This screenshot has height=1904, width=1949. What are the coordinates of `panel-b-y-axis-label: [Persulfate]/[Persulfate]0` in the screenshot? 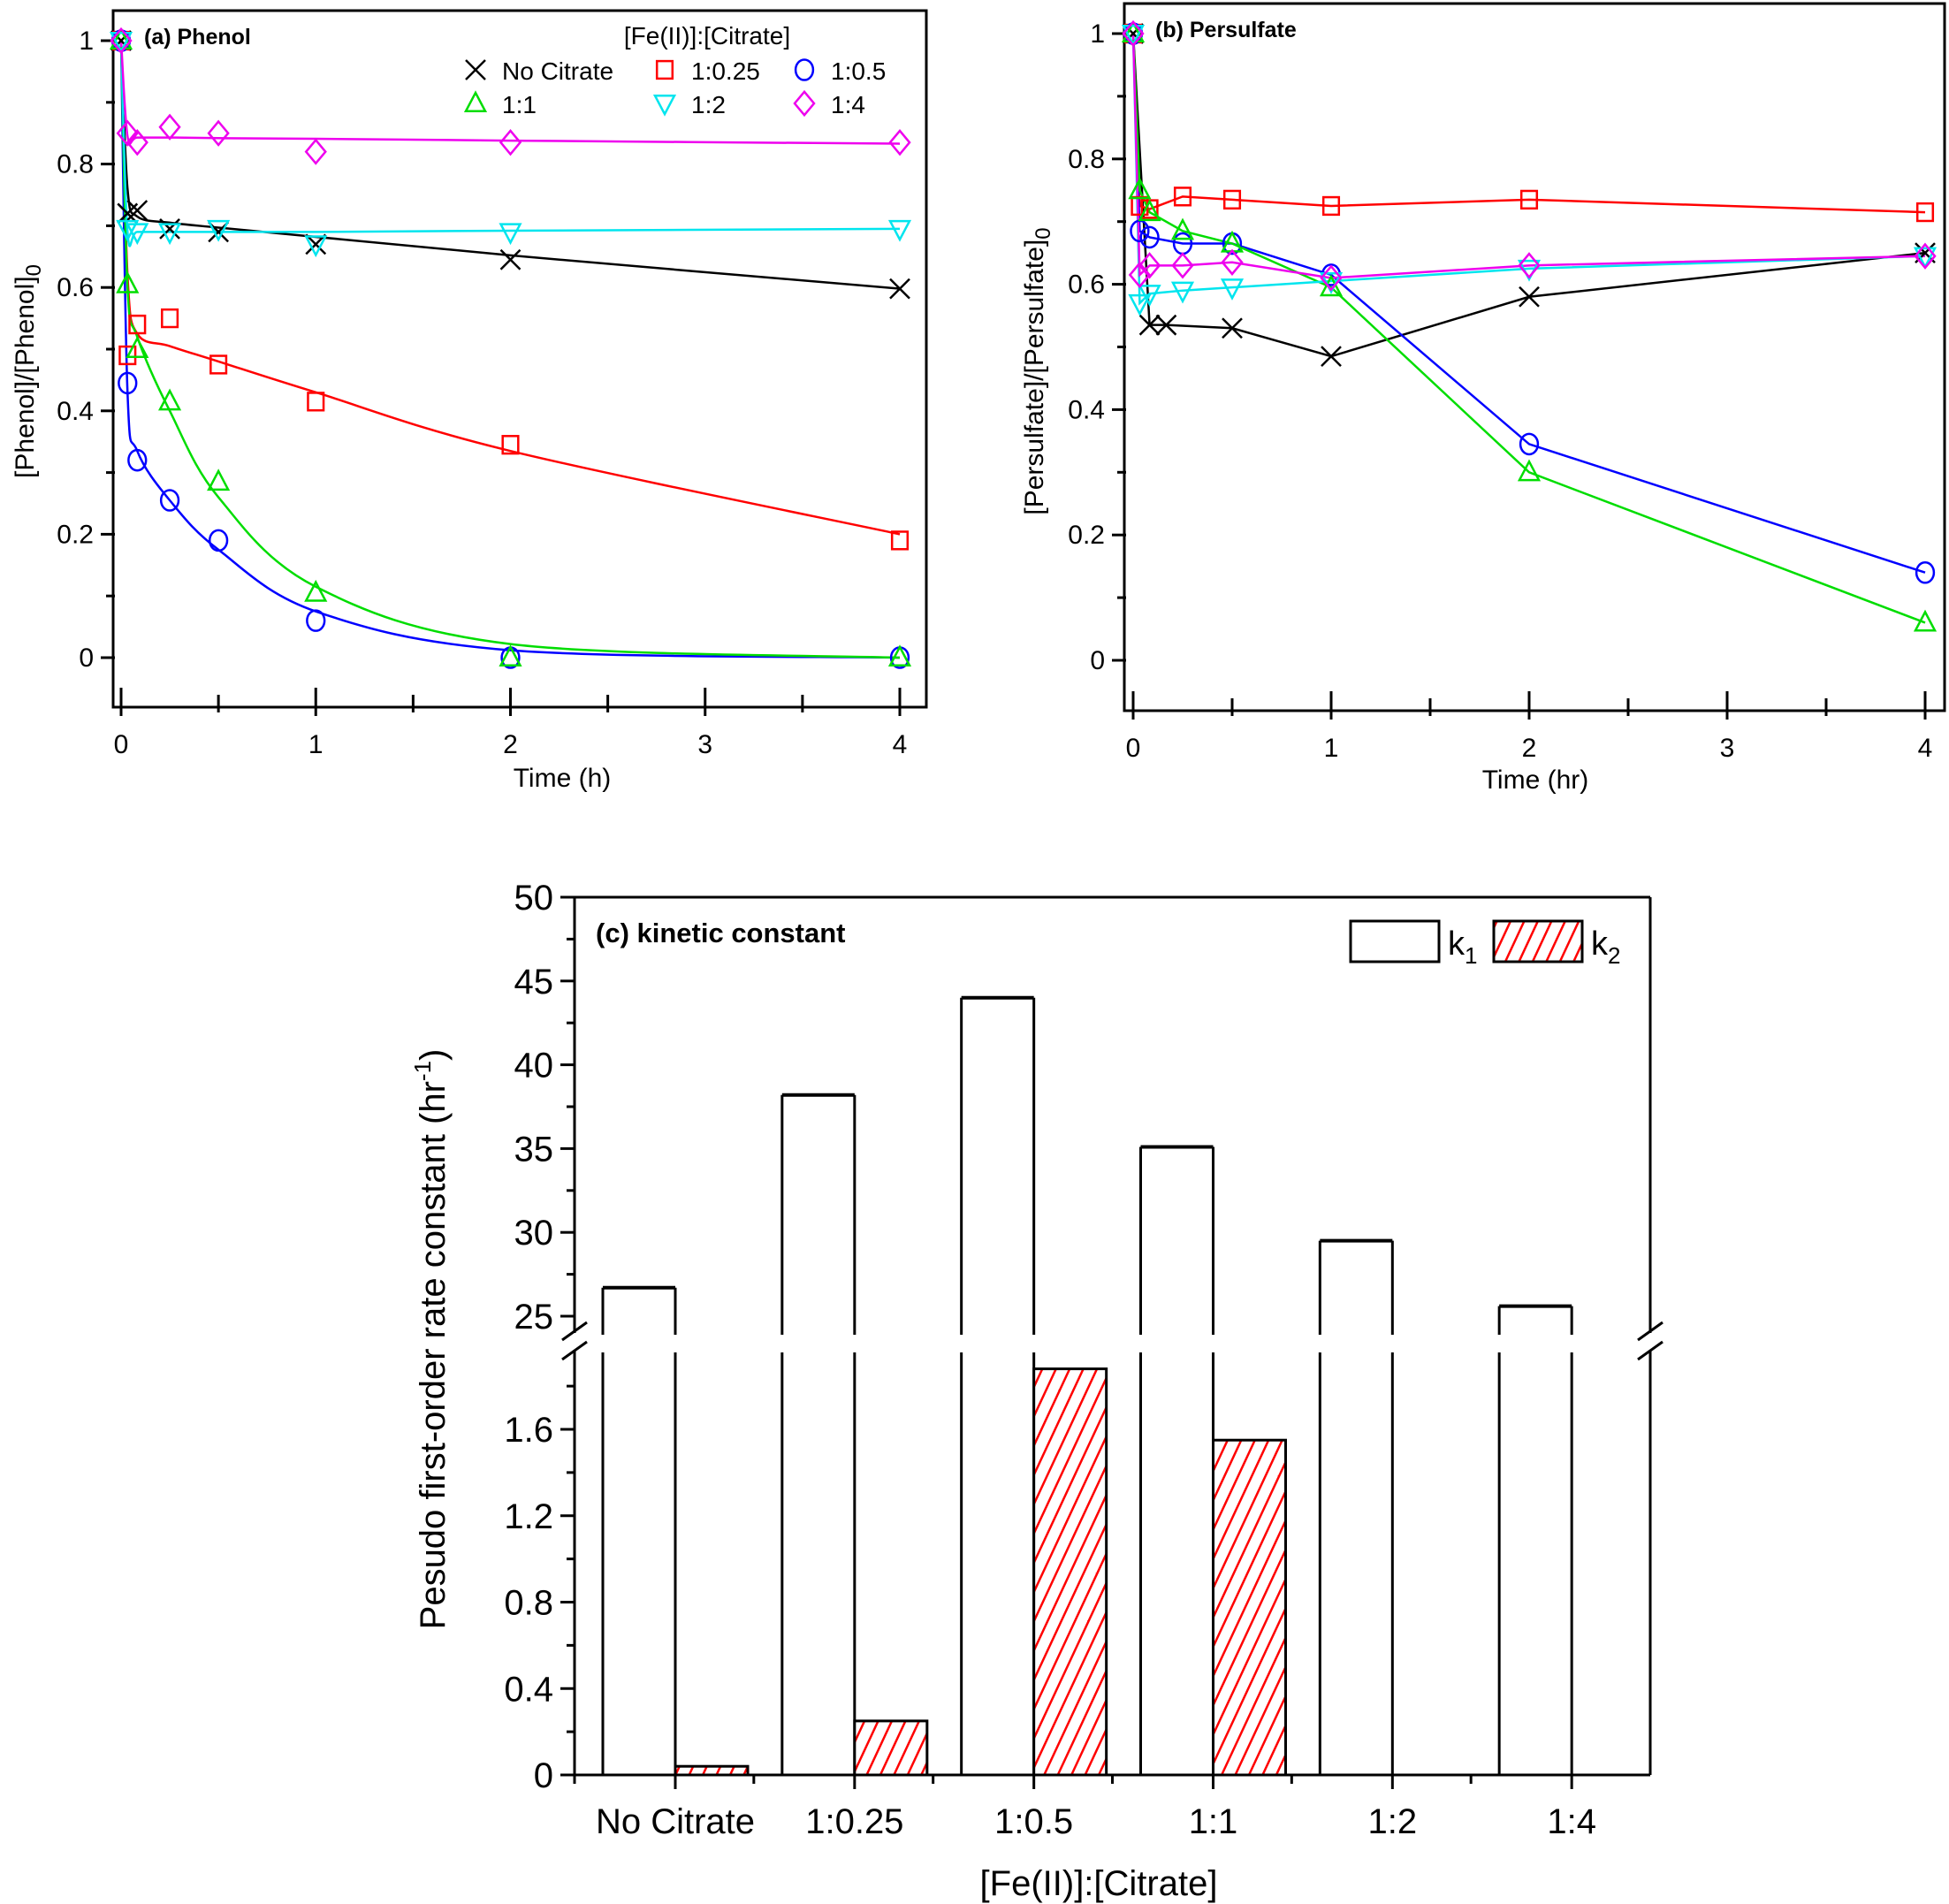 It's located at (1037, 370).